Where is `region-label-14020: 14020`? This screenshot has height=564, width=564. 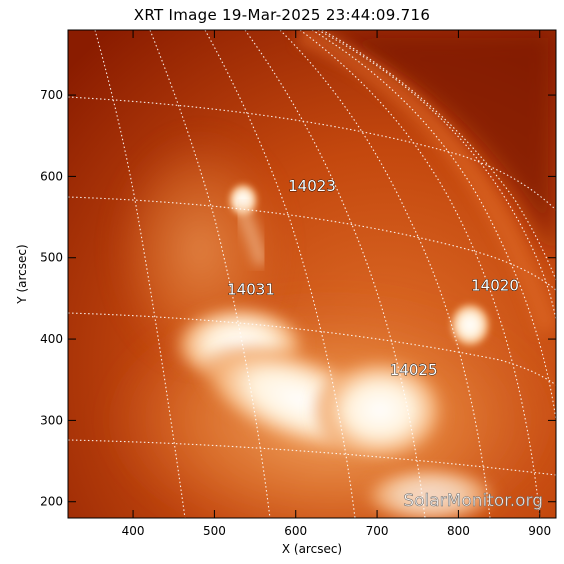 region-label-14020: 14020 is located at coordinates (495, 285).